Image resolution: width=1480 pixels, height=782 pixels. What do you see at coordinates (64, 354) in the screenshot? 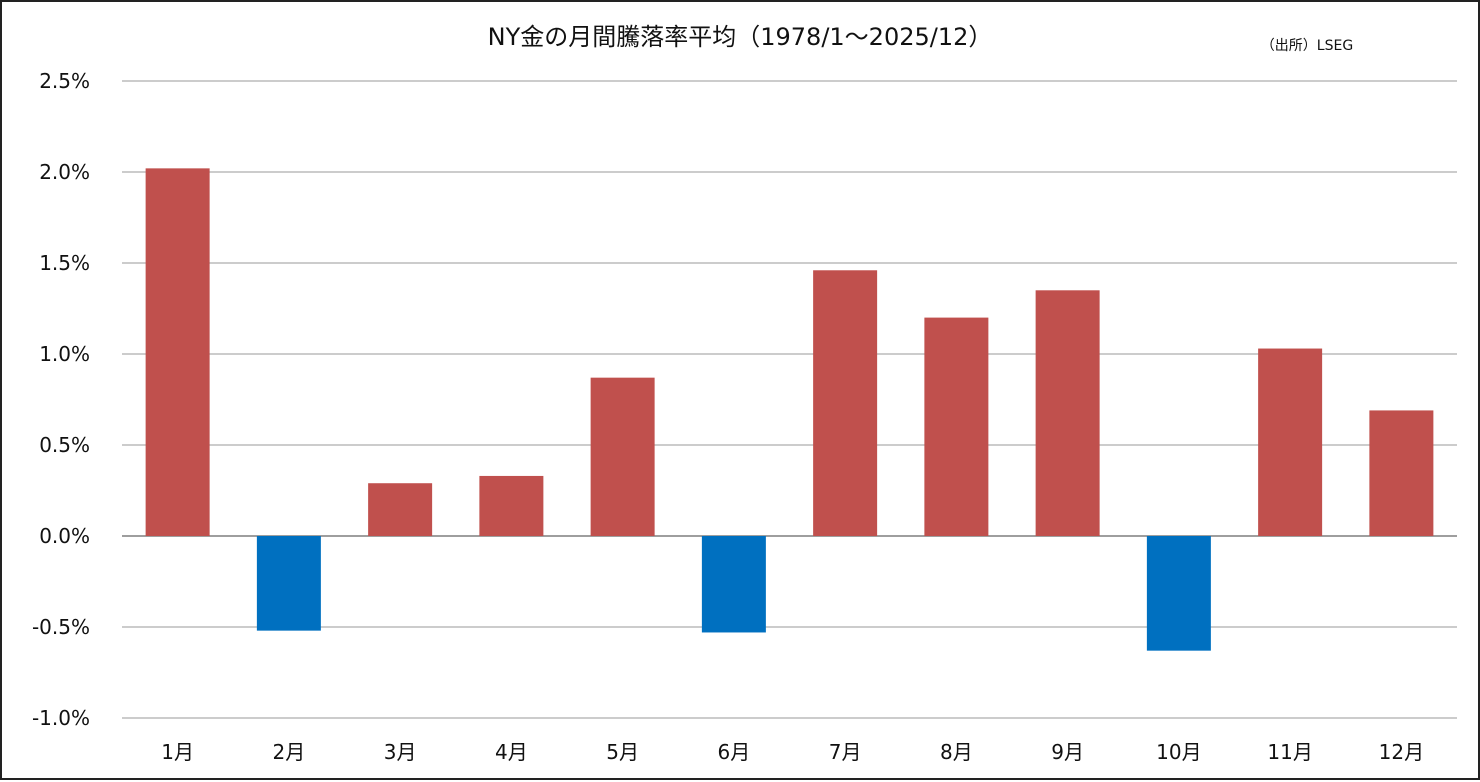
I see `y-tick-label: 1.0%` at bounding box center [64, 354].